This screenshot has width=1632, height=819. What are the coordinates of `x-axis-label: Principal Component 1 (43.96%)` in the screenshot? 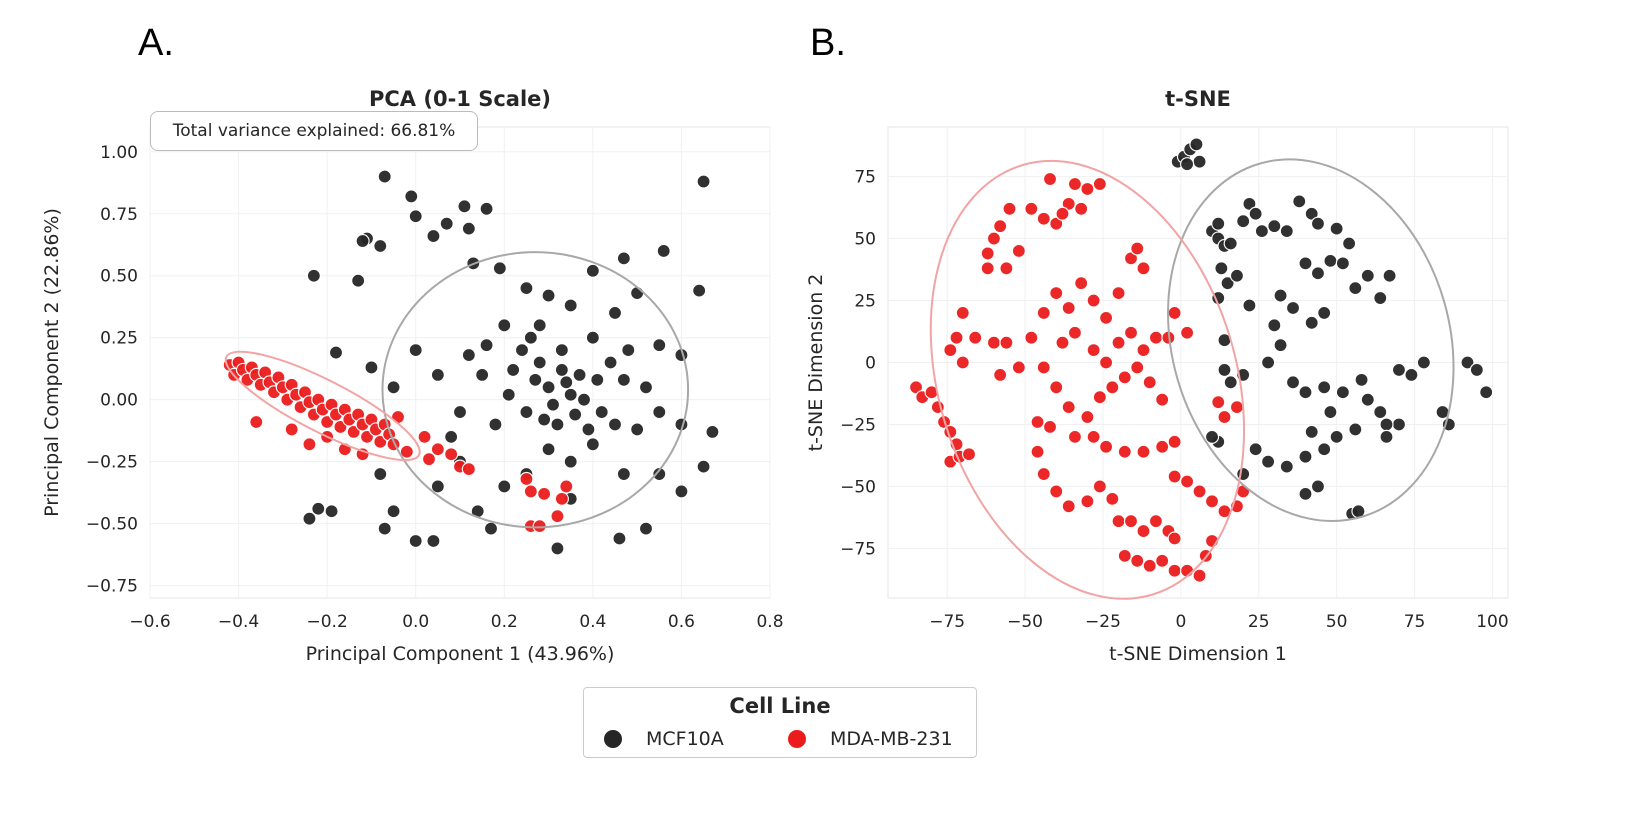 It's located at (460, 654).